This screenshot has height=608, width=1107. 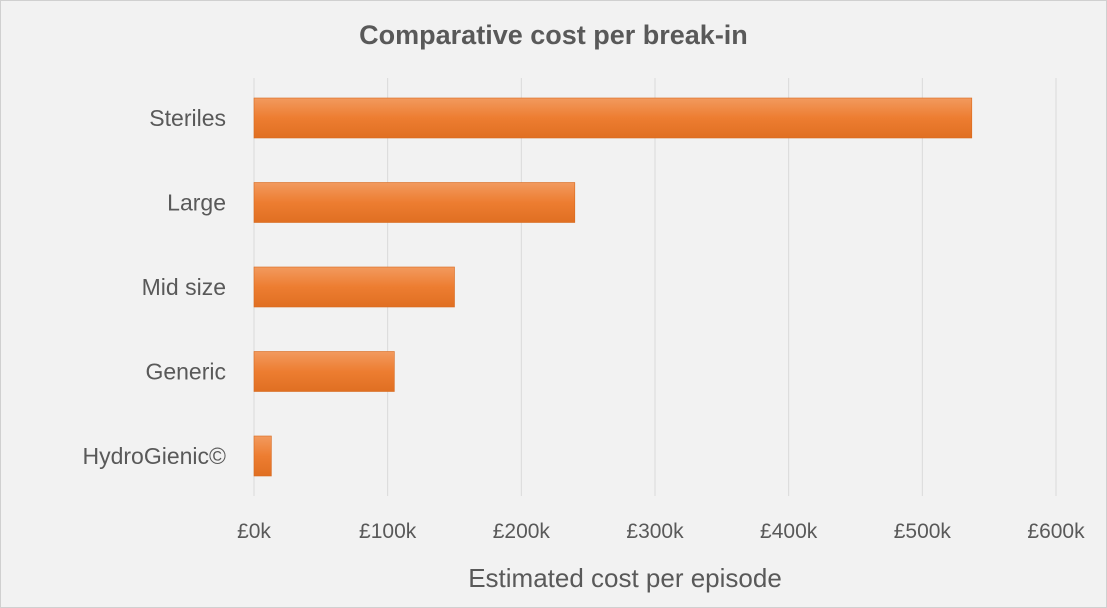 I want to click on x-tick-label: £0k, so click(x=254, y=531).